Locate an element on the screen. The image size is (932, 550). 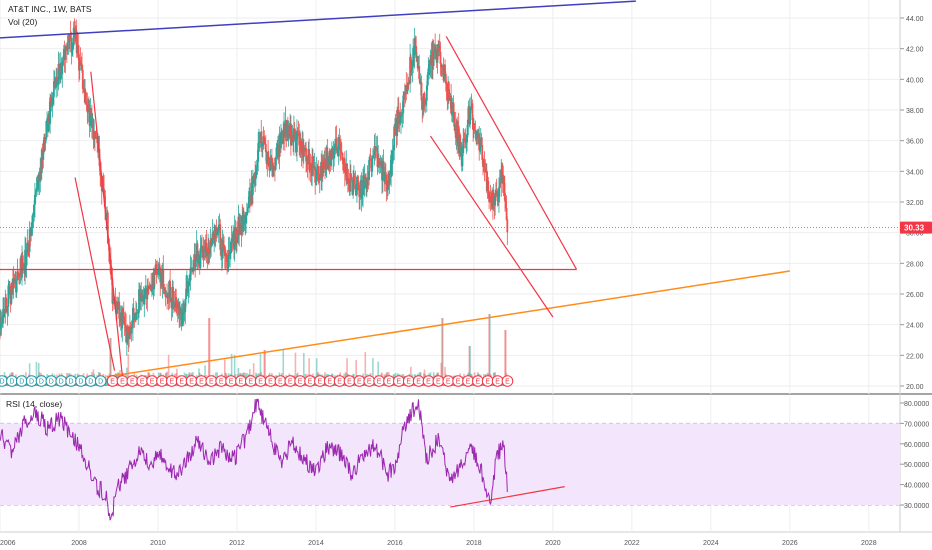
price-tick-label: 36.00 is located at coordinates (915, 142).